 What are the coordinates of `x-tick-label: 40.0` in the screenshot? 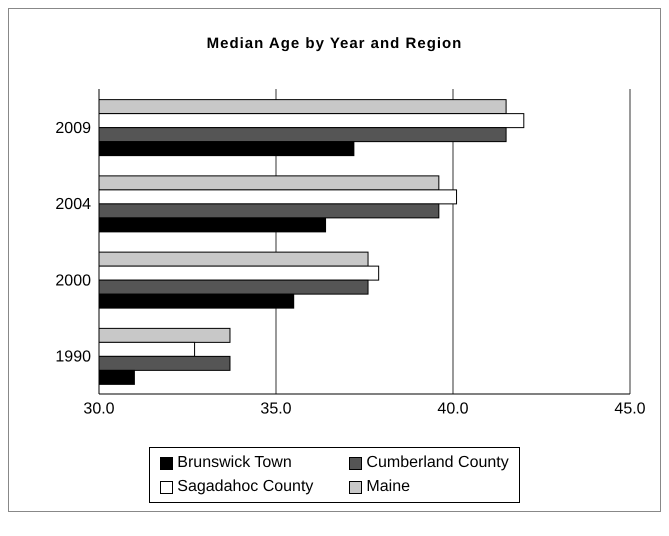 It's located at (453, 409).